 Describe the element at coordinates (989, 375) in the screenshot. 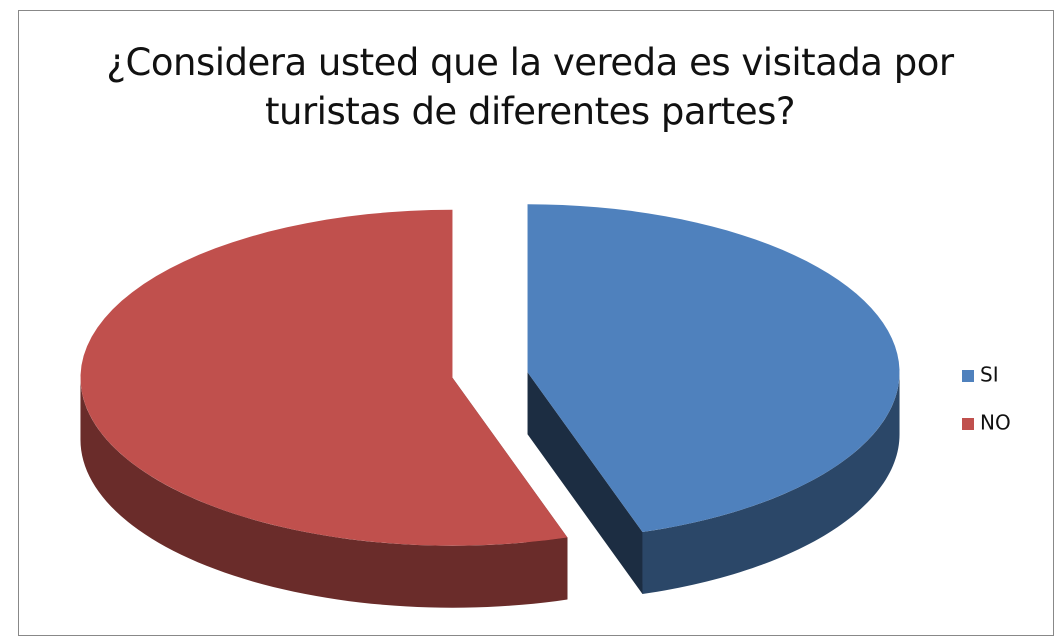

I see `legend-label: SI` at that location.